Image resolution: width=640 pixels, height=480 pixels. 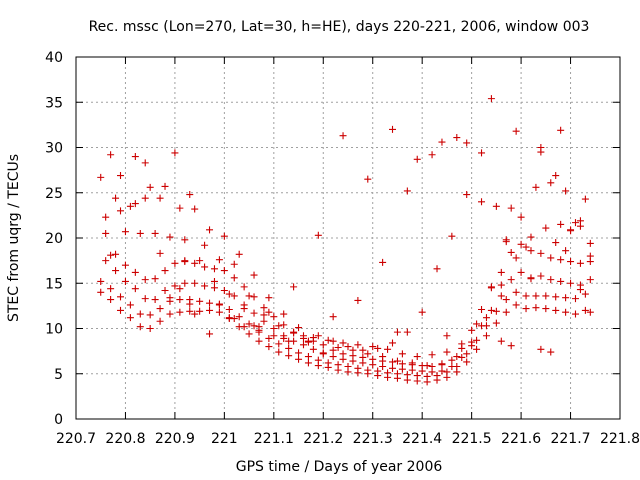 I want to click on x-tick-label: 220.7, so click(x=76, y=439).